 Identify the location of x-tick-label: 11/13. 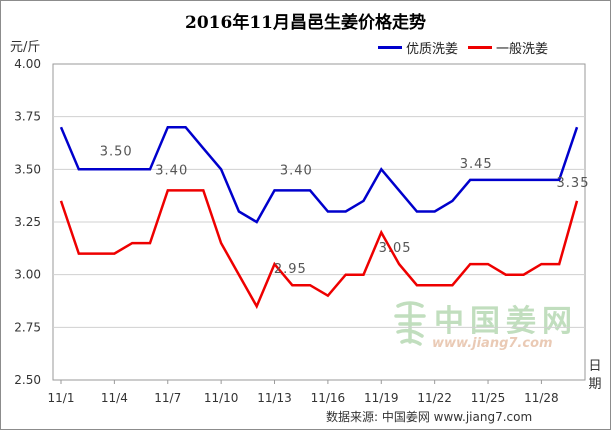
(274, 398).